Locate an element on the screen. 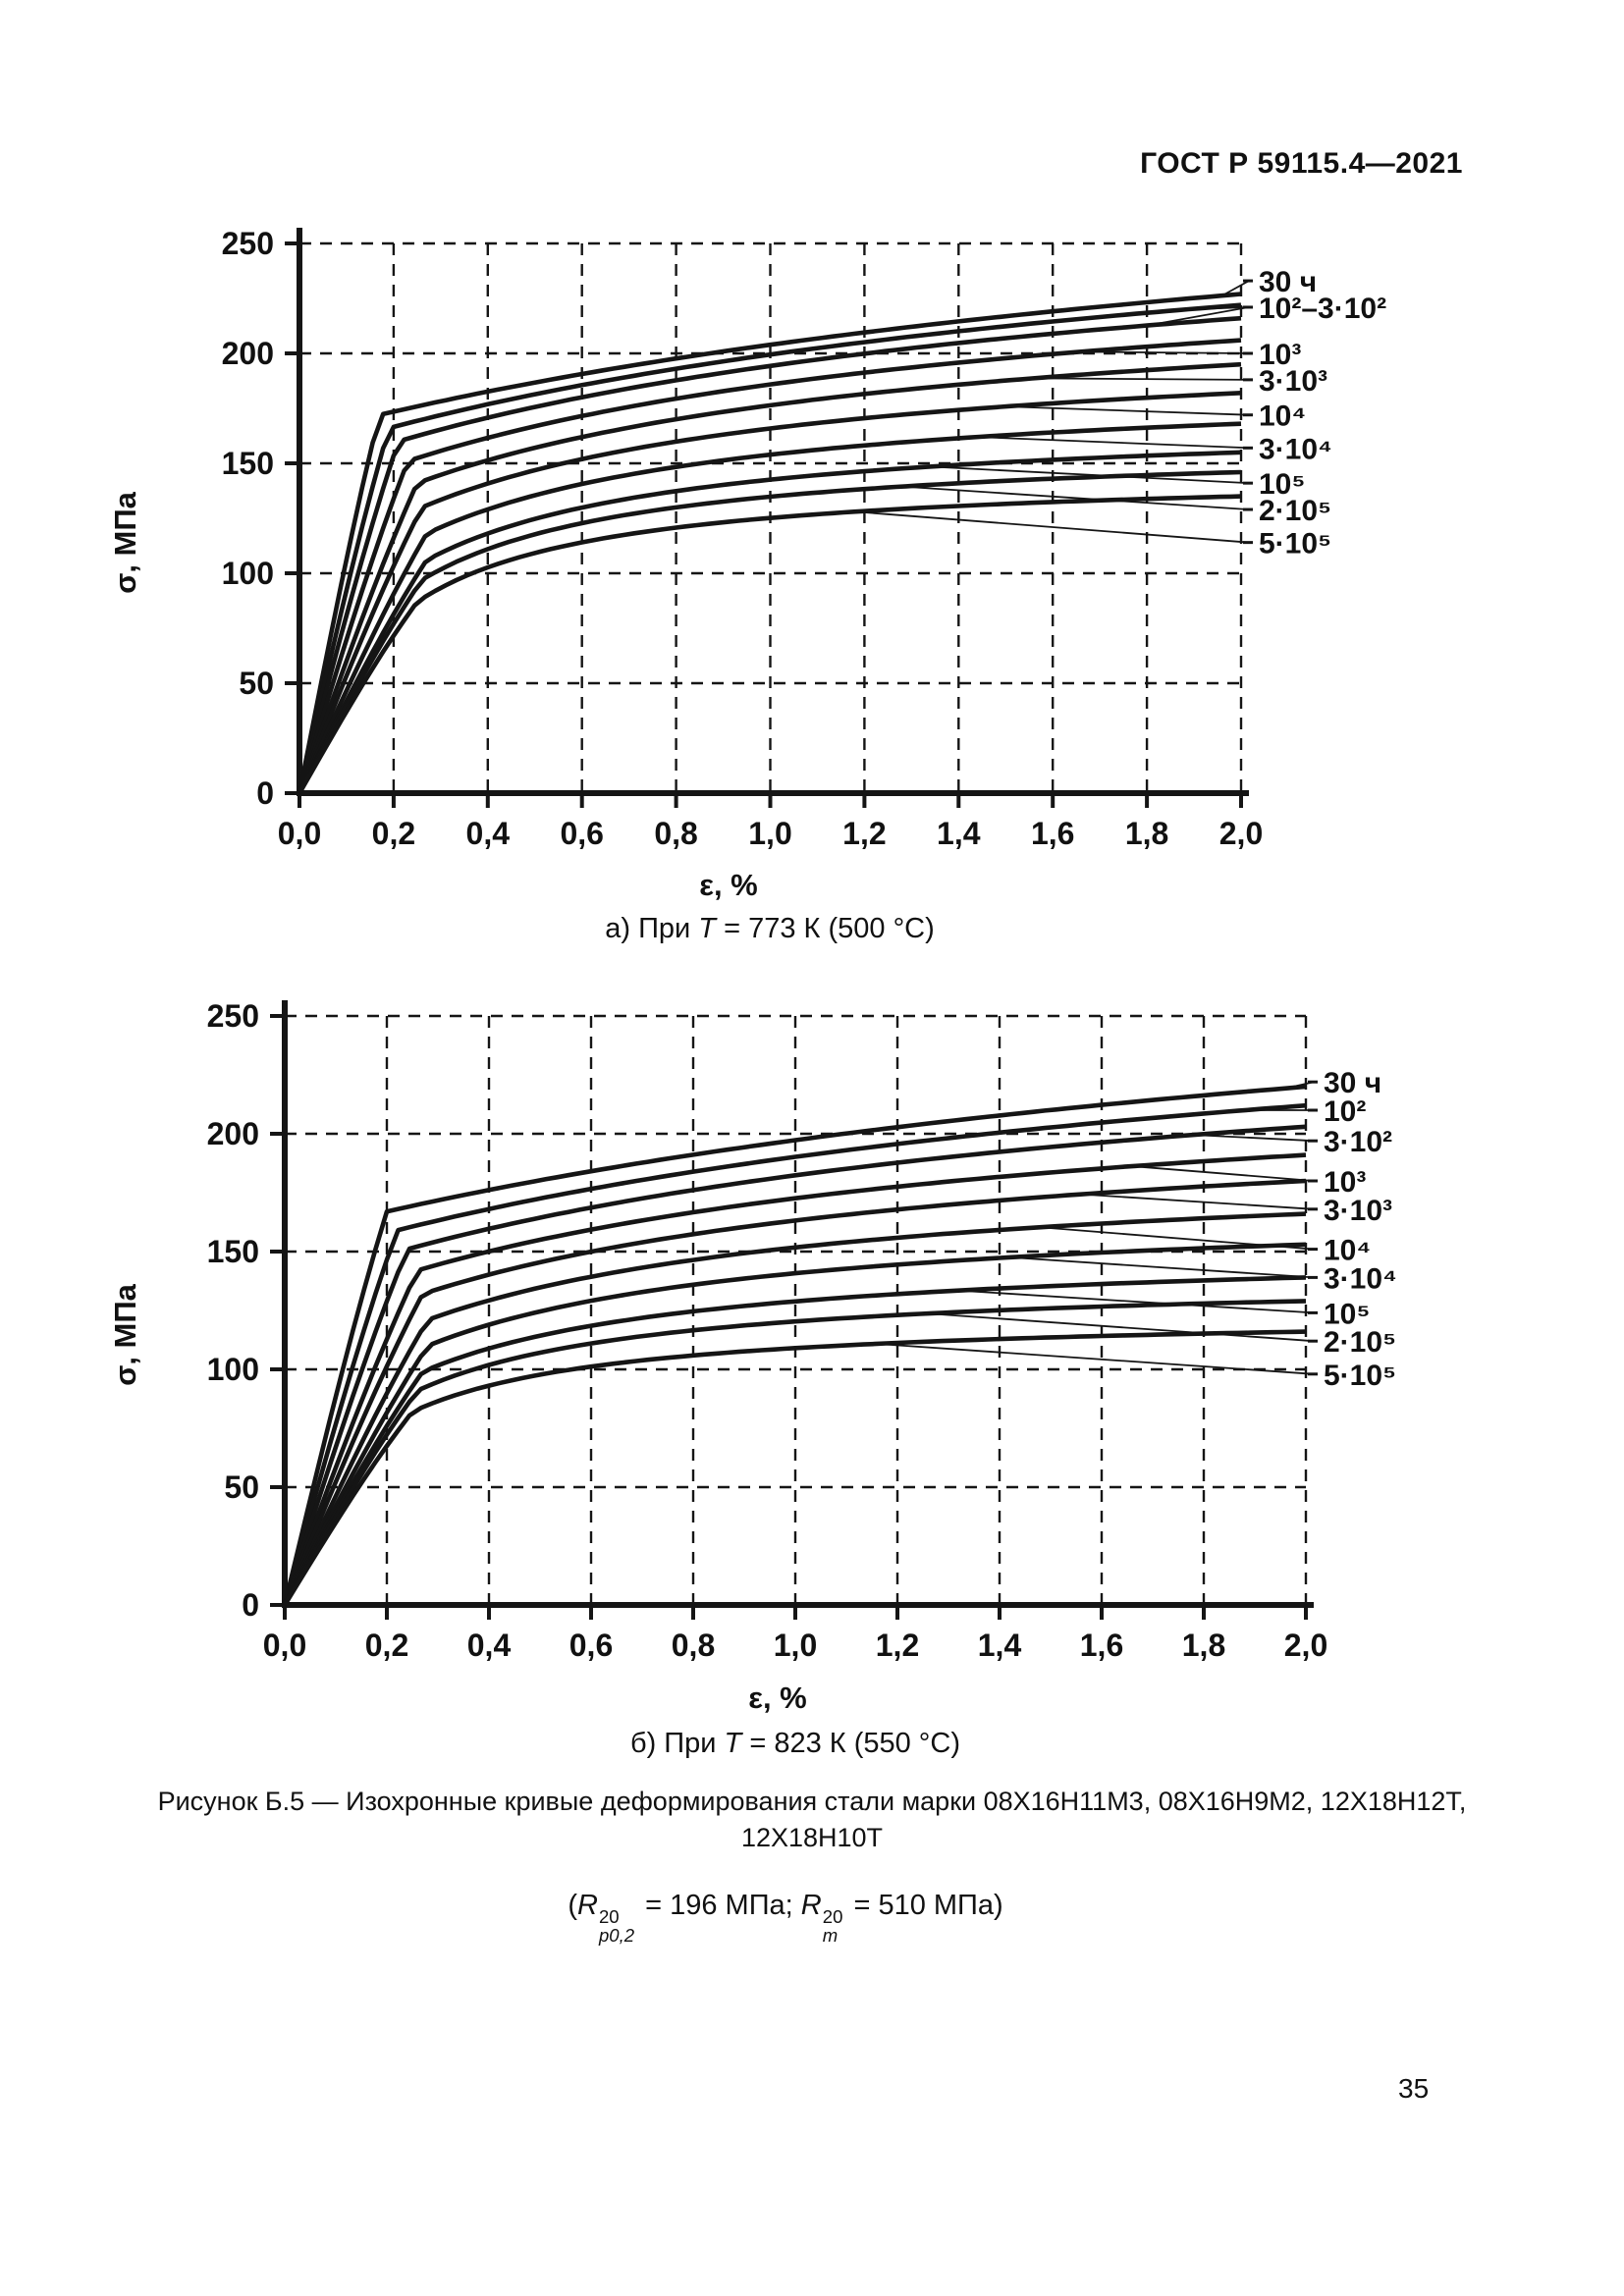 The image size is (1624, 2296). page-number: 35 is located at coordinates (1414, 2088).